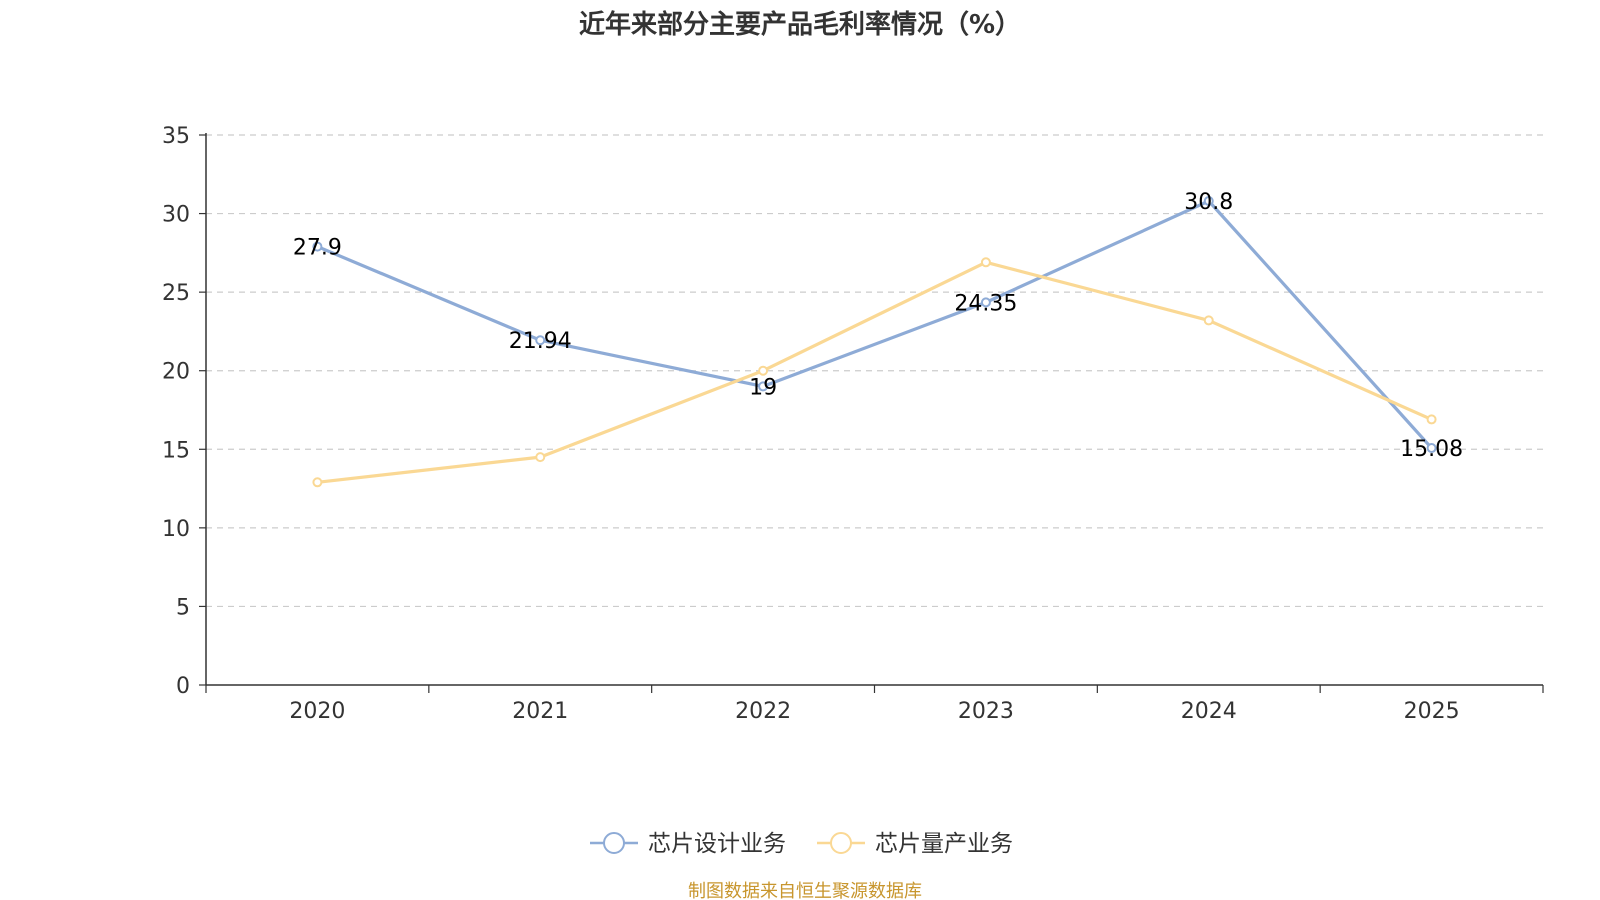  I want to click on x-tick-label-2020: 2020, so click(317, 711).